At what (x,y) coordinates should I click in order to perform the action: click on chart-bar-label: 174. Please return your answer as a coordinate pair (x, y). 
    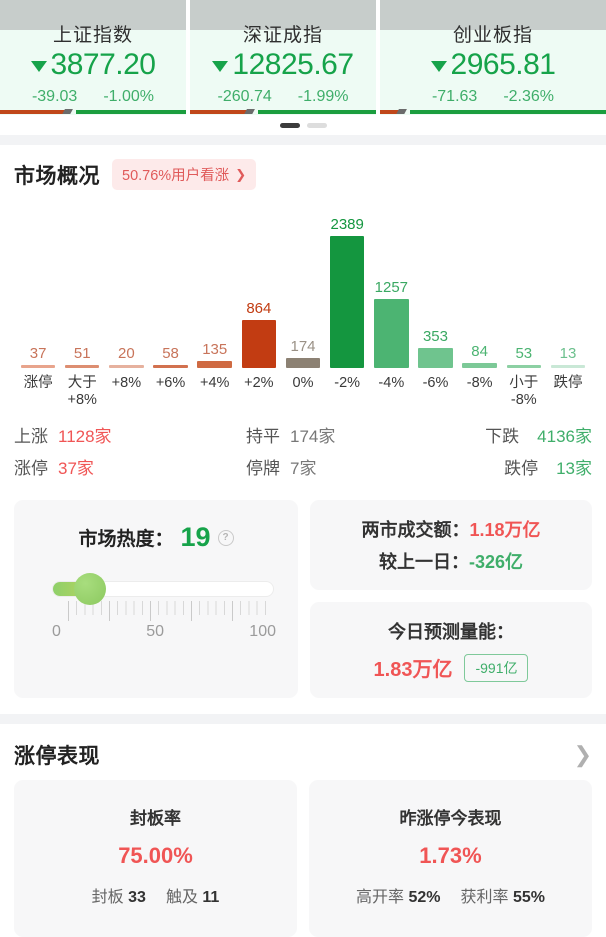
    Looking at the image, I should click on (303, 346).